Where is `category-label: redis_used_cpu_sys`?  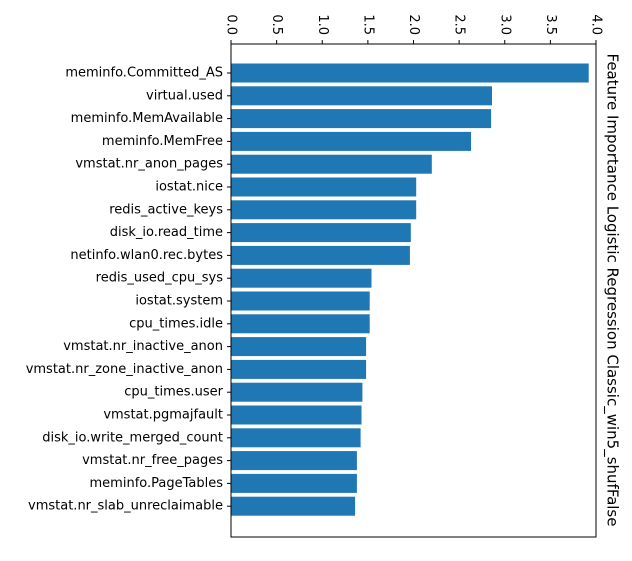
category-label: redis_used_cpu_sys is located at coordinates (160, 278).